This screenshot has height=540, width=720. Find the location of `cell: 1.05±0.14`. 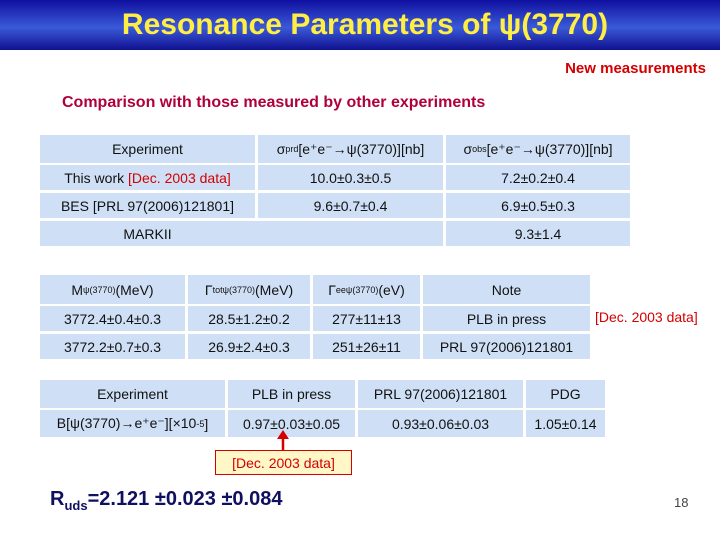

cell: 1.05±0.14 is located at coordinates (565, 423).